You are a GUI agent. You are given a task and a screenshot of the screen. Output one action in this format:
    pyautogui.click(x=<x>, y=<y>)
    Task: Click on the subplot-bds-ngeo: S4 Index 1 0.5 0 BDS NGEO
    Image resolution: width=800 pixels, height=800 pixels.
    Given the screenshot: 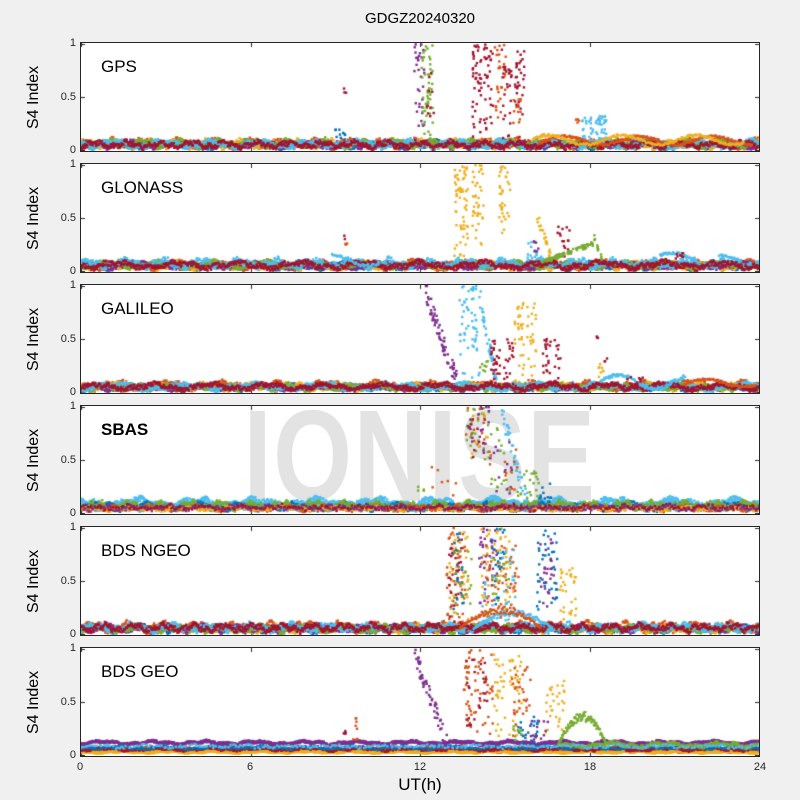 What is the action you would take?
    pyautogui.click(x=392, y=580)
    